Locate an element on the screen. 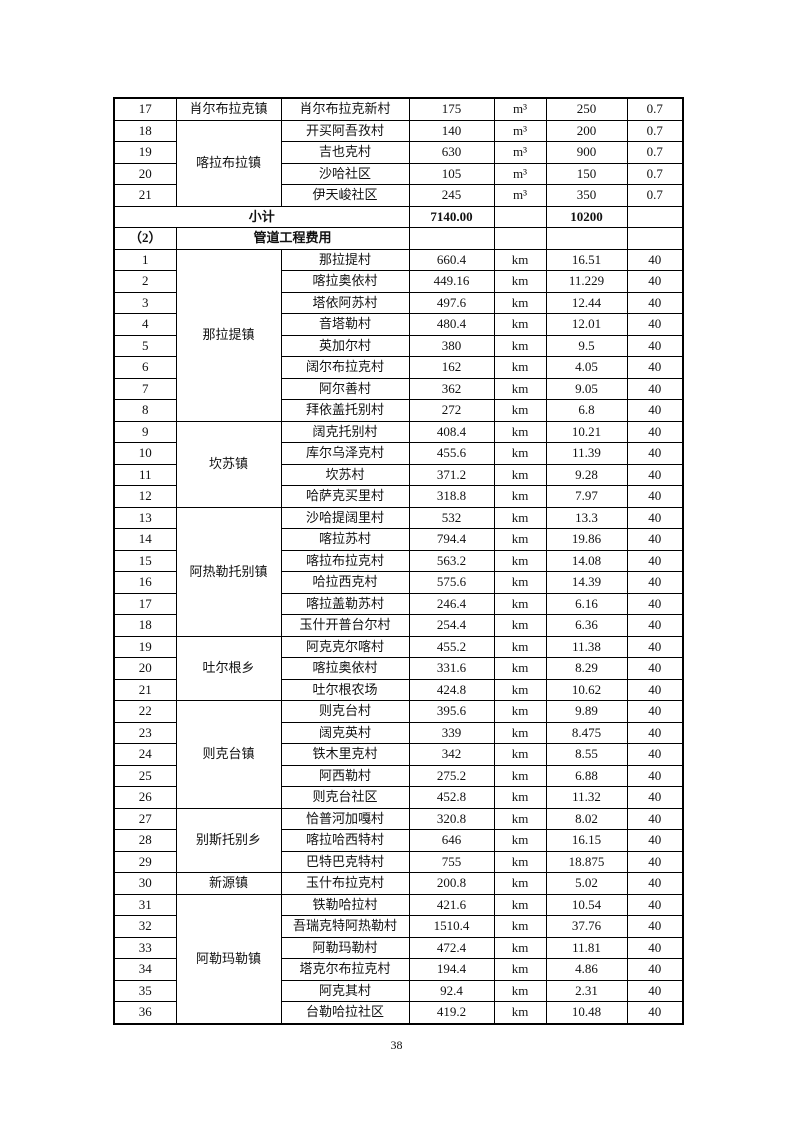 This screenshot has width=793, height=1122. village-cell: 吾瑞克特阿热勒村 is located at coordinates (345, 926).